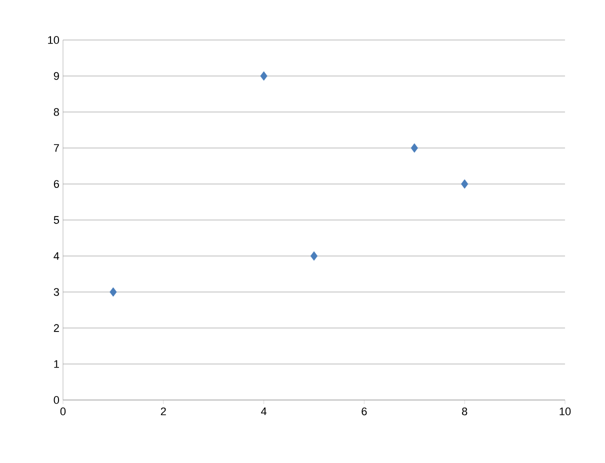 Image resolution: width=605 pixels, height=463 pixels. What do you see at coordinates (56, 364) in the screenshot?
I see `y-tick-label: 1` at bounding box center [56, 364].